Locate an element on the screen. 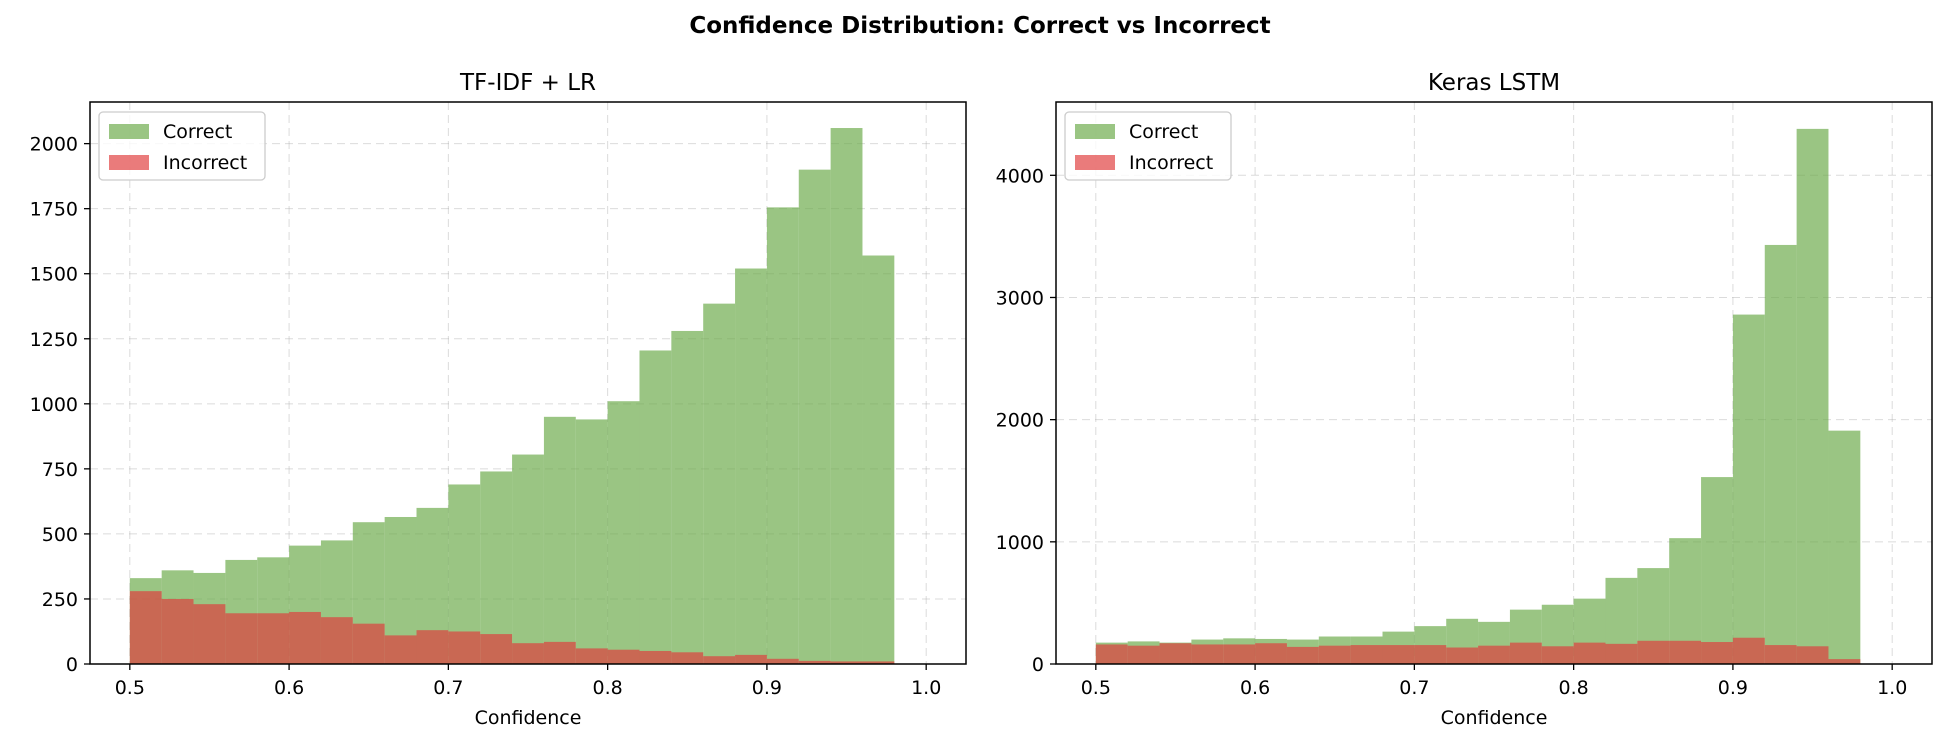 Image resolution: width=1950 pixels, height=750 pixels. y-tick-label: 1250 is located at coordinates (54, 340).